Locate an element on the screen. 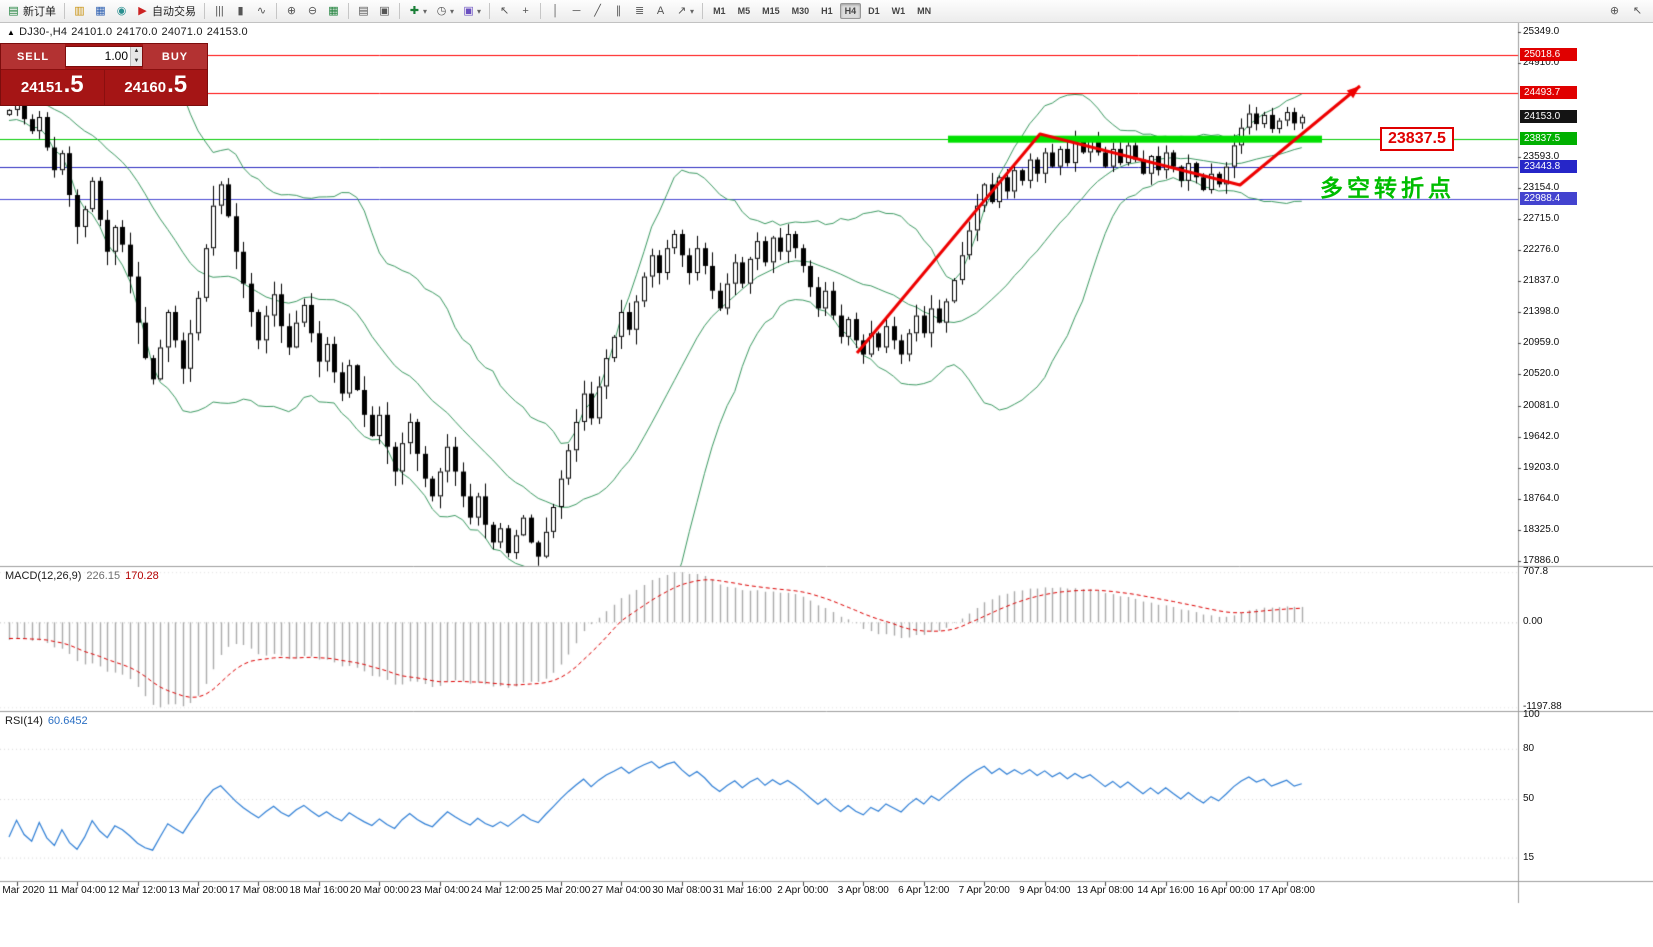 This screenshot has height=947, width=1653. time-axis-label: 23 Mar 04:00 is located at coordinates (440, 890).